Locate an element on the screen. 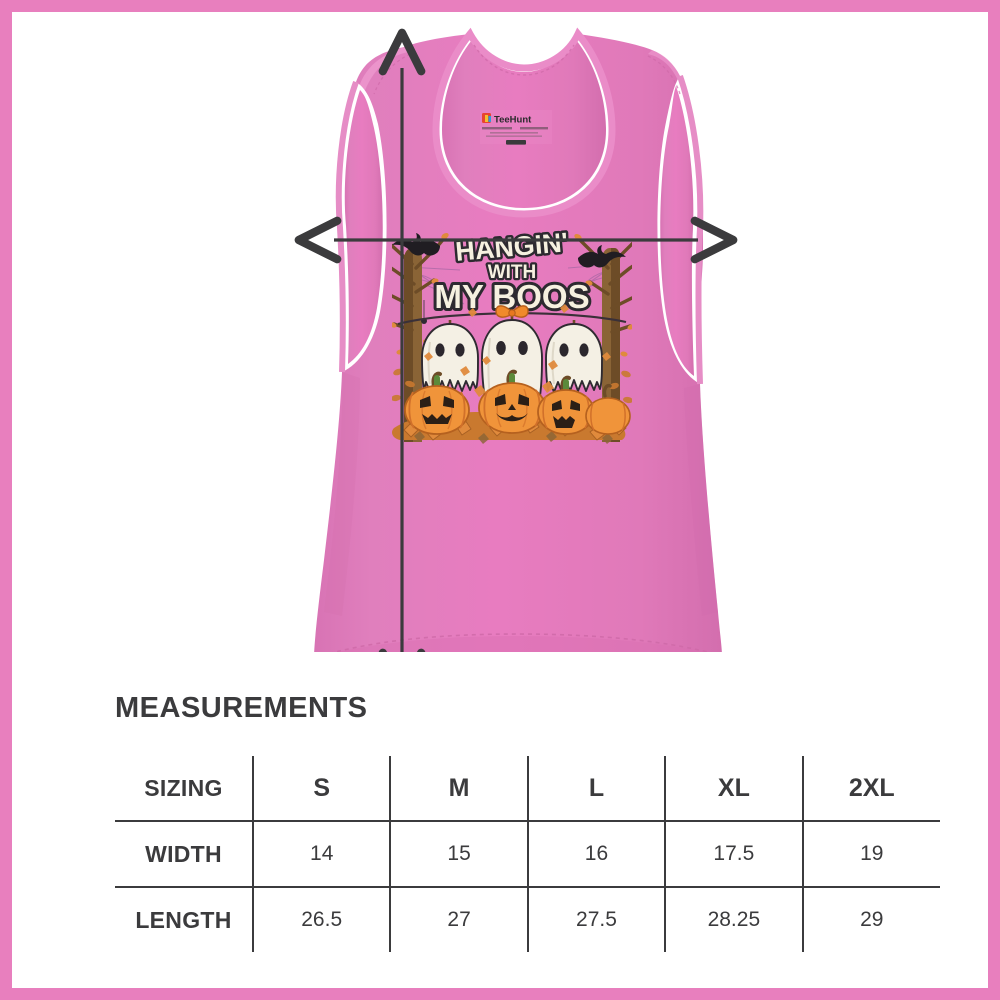  row-header-width: WIDTH is located at coordinates (184, 854).